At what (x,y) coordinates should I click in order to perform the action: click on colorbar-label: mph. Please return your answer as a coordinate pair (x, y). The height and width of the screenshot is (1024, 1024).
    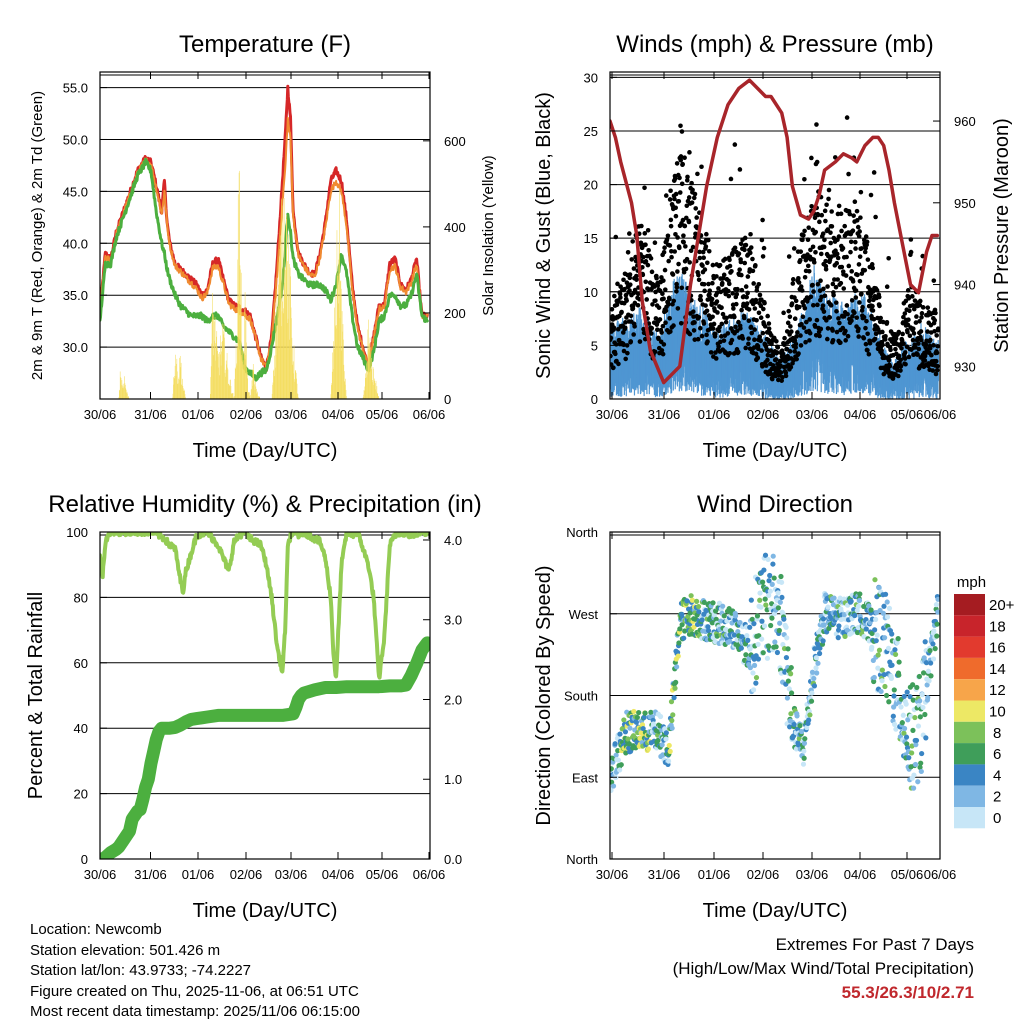
    Looking at the image, I should click on (971, 582).